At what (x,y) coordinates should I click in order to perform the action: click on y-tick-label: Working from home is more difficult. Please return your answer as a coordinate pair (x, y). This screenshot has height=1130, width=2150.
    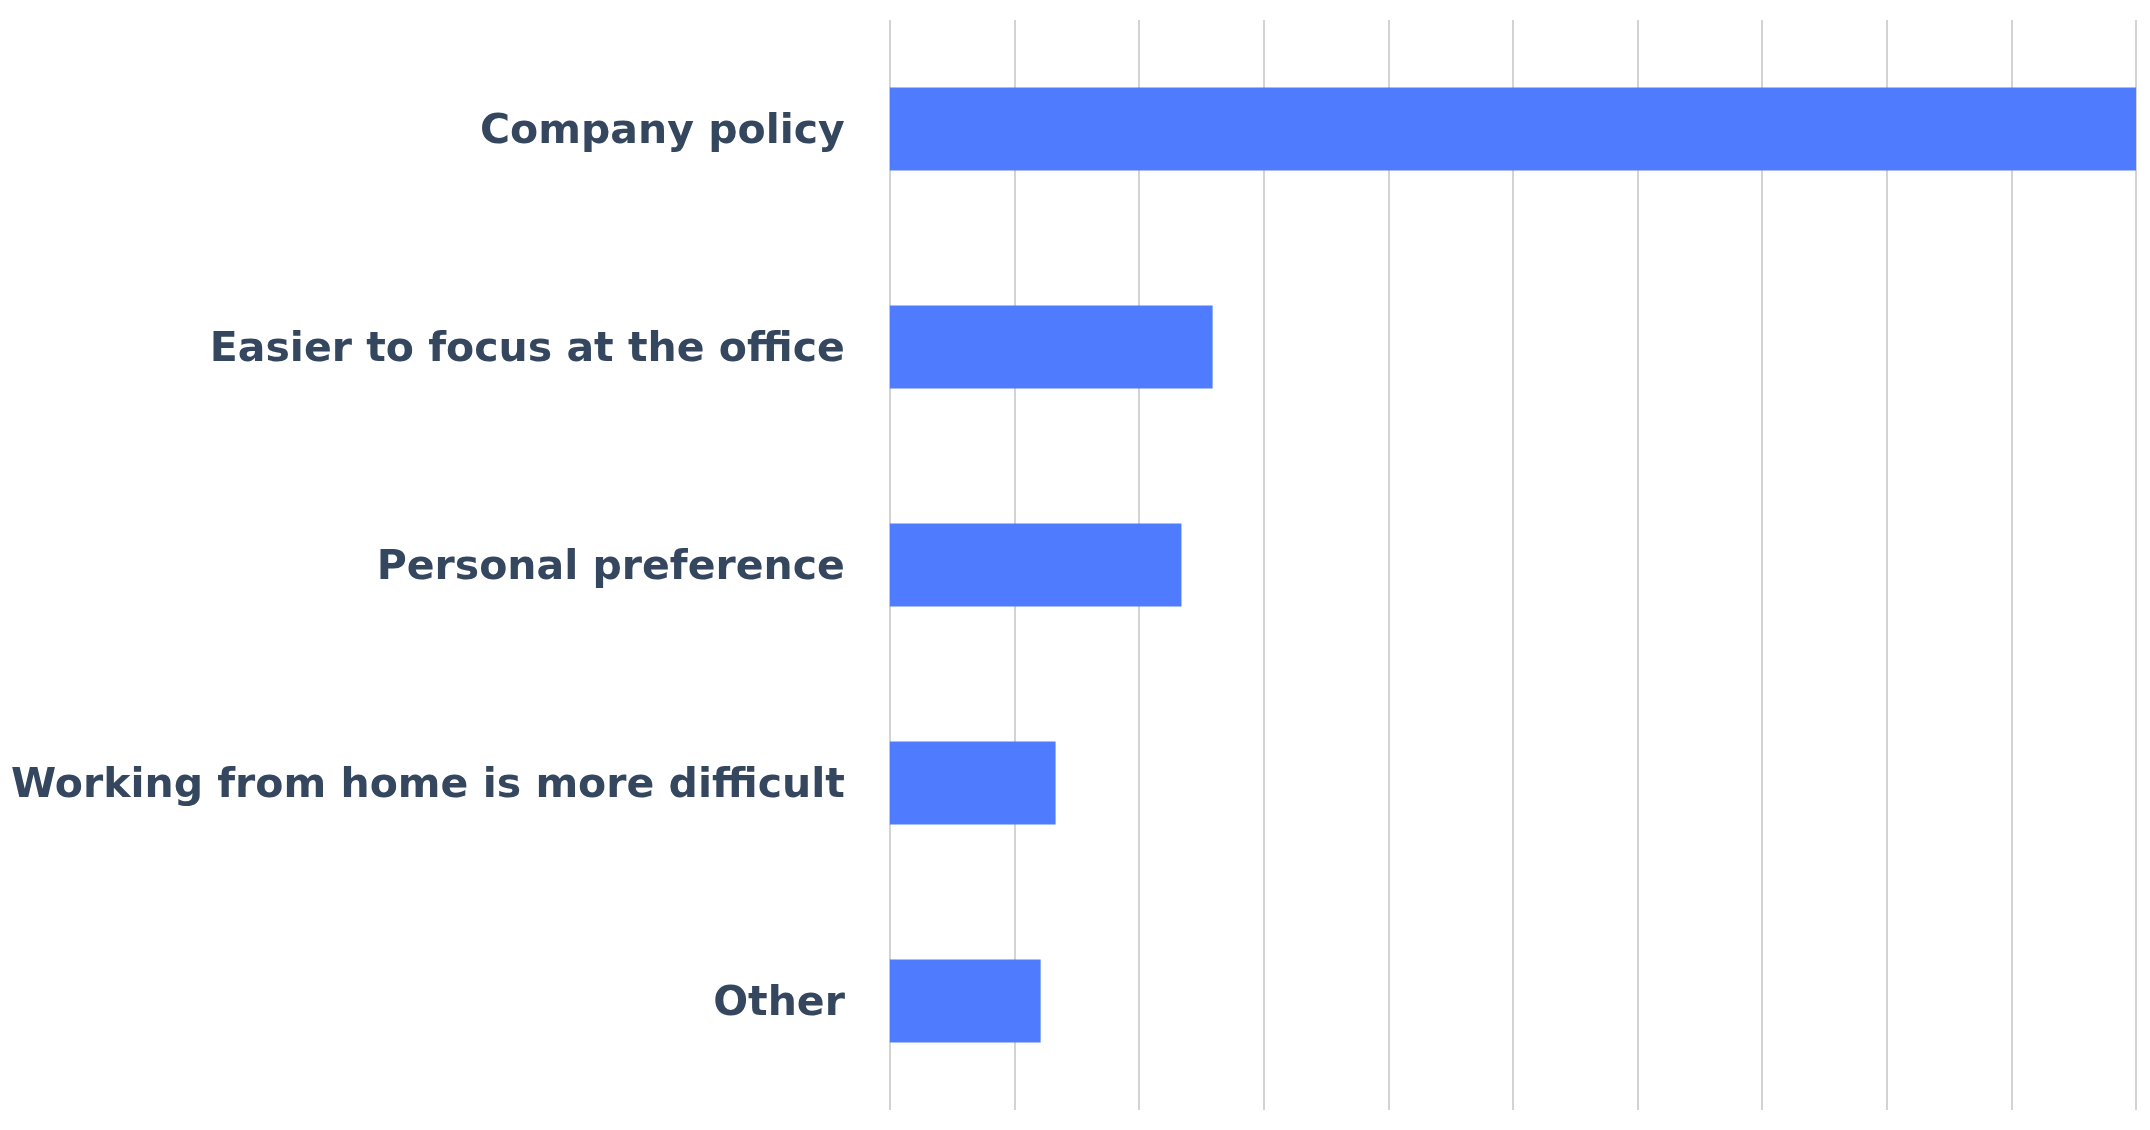
    Looking at the image, I should click on (427, 783).